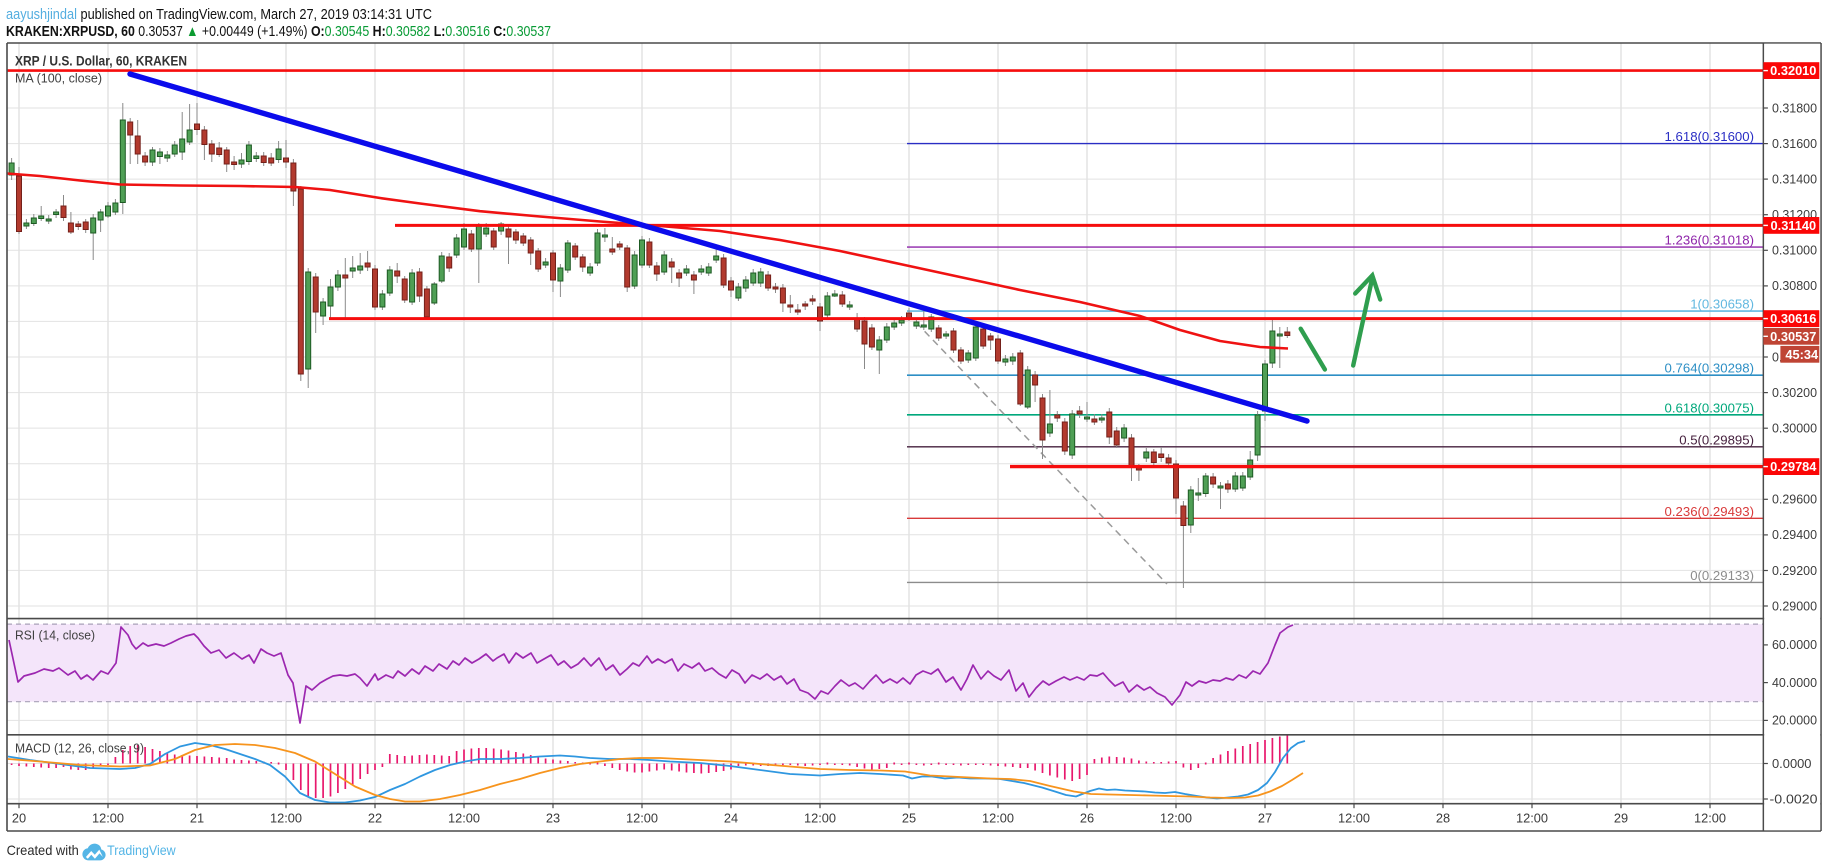  I want to click on svg-text: 45:34, so click(1802, 354).